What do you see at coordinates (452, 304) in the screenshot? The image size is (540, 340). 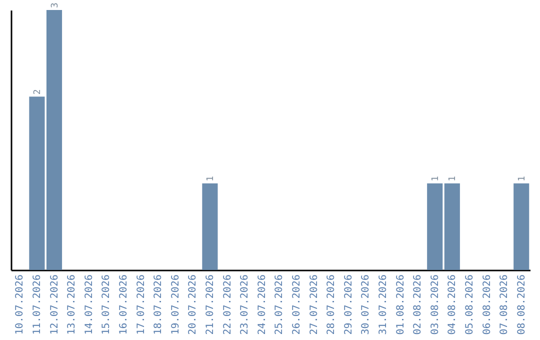 I see `x-tick-label: 04.08.2026` at bounding box center [452, 304].